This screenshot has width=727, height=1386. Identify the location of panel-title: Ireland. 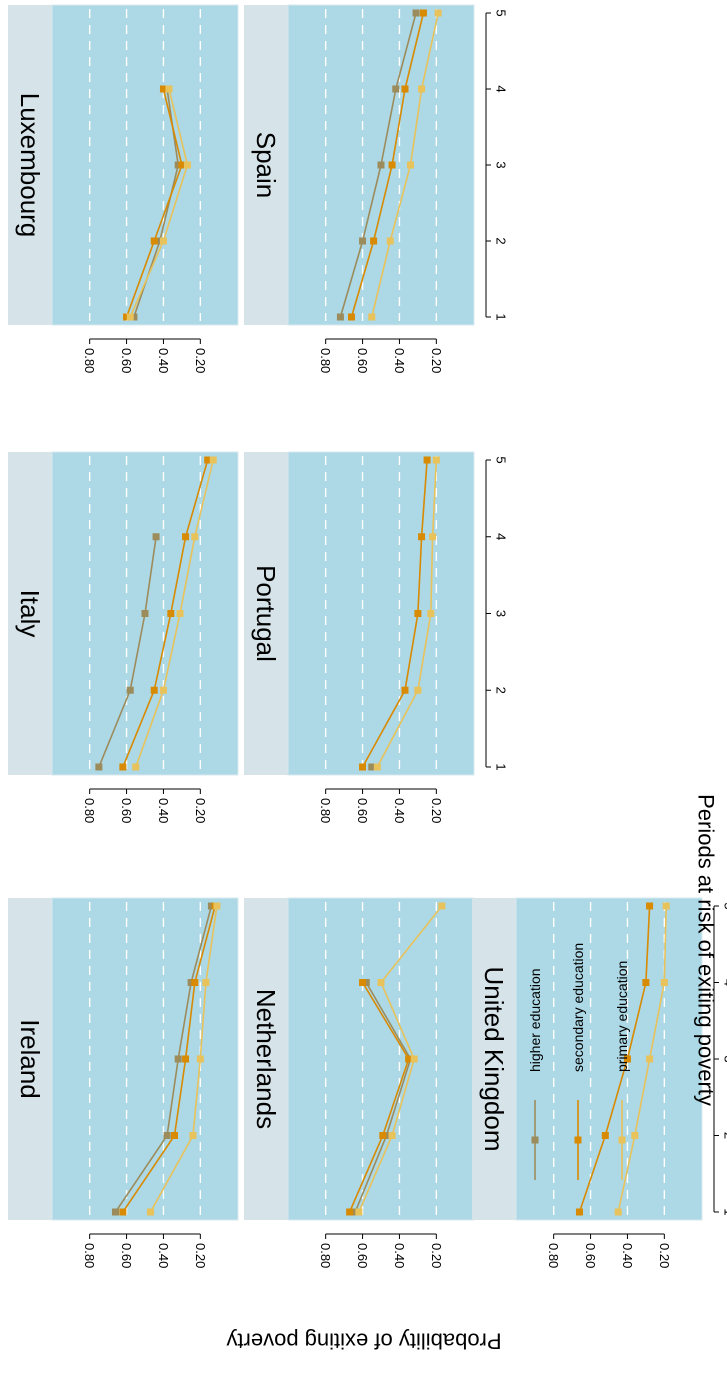
(30, 1059).